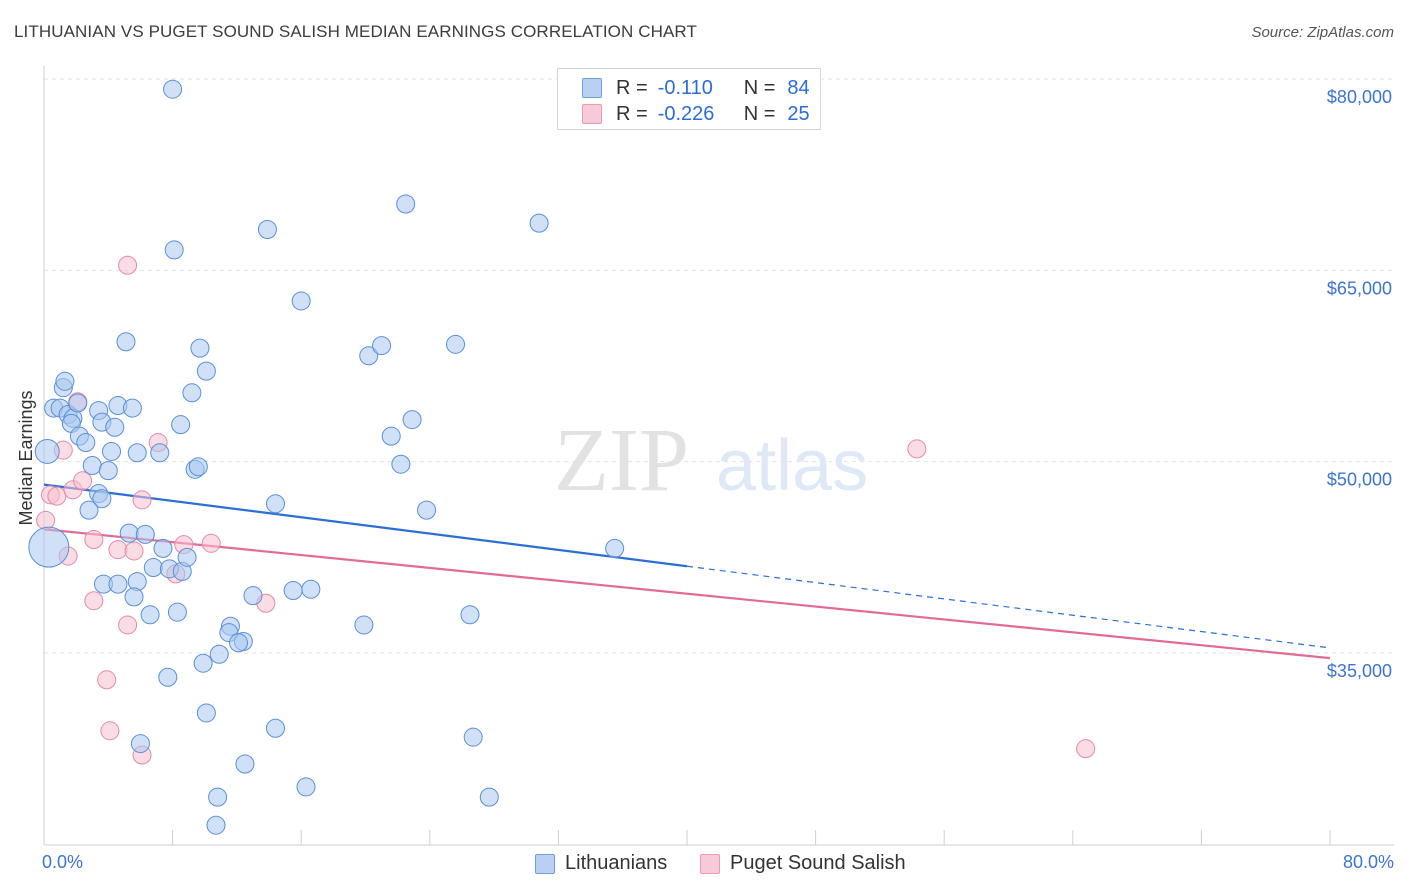  Describe the element at coordinates (1322, 32) in the screenshot. I see `source-label: Source: ZipAtlas.com` at that location.